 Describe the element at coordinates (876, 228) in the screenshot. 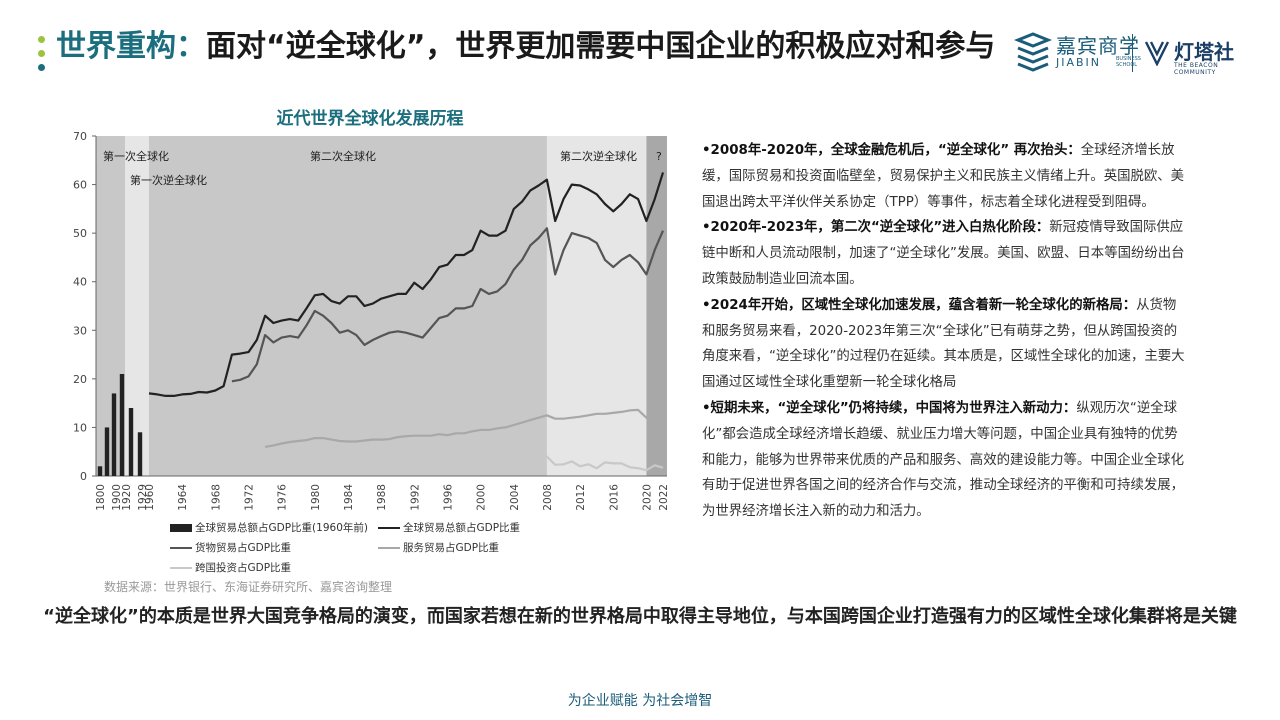

I see `key-point-head: •2020年-2023年，第二次“逆全球化”进入白热化阶段：` at that location.